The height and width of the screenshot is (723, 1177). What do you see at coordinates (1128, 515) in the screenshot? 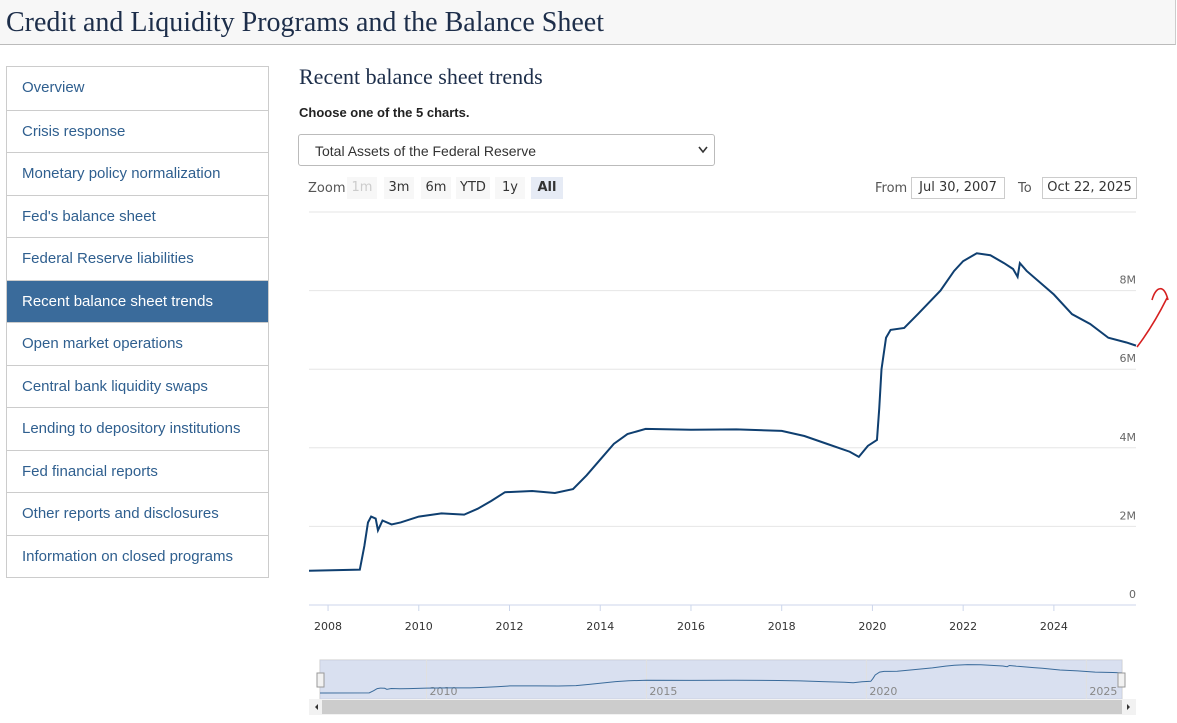
I see `y-tick-label: 2M` at bounding box center [1128, 515].